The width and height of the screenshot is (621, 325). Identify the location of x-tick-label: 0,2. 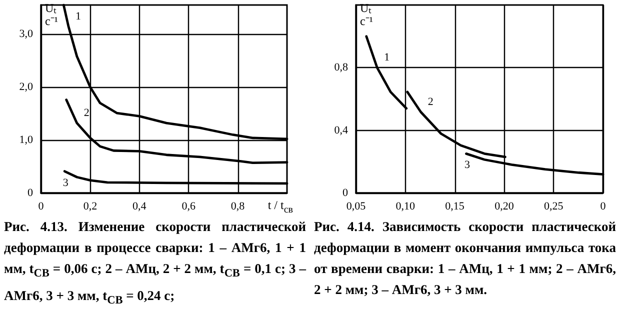
(90, 206).